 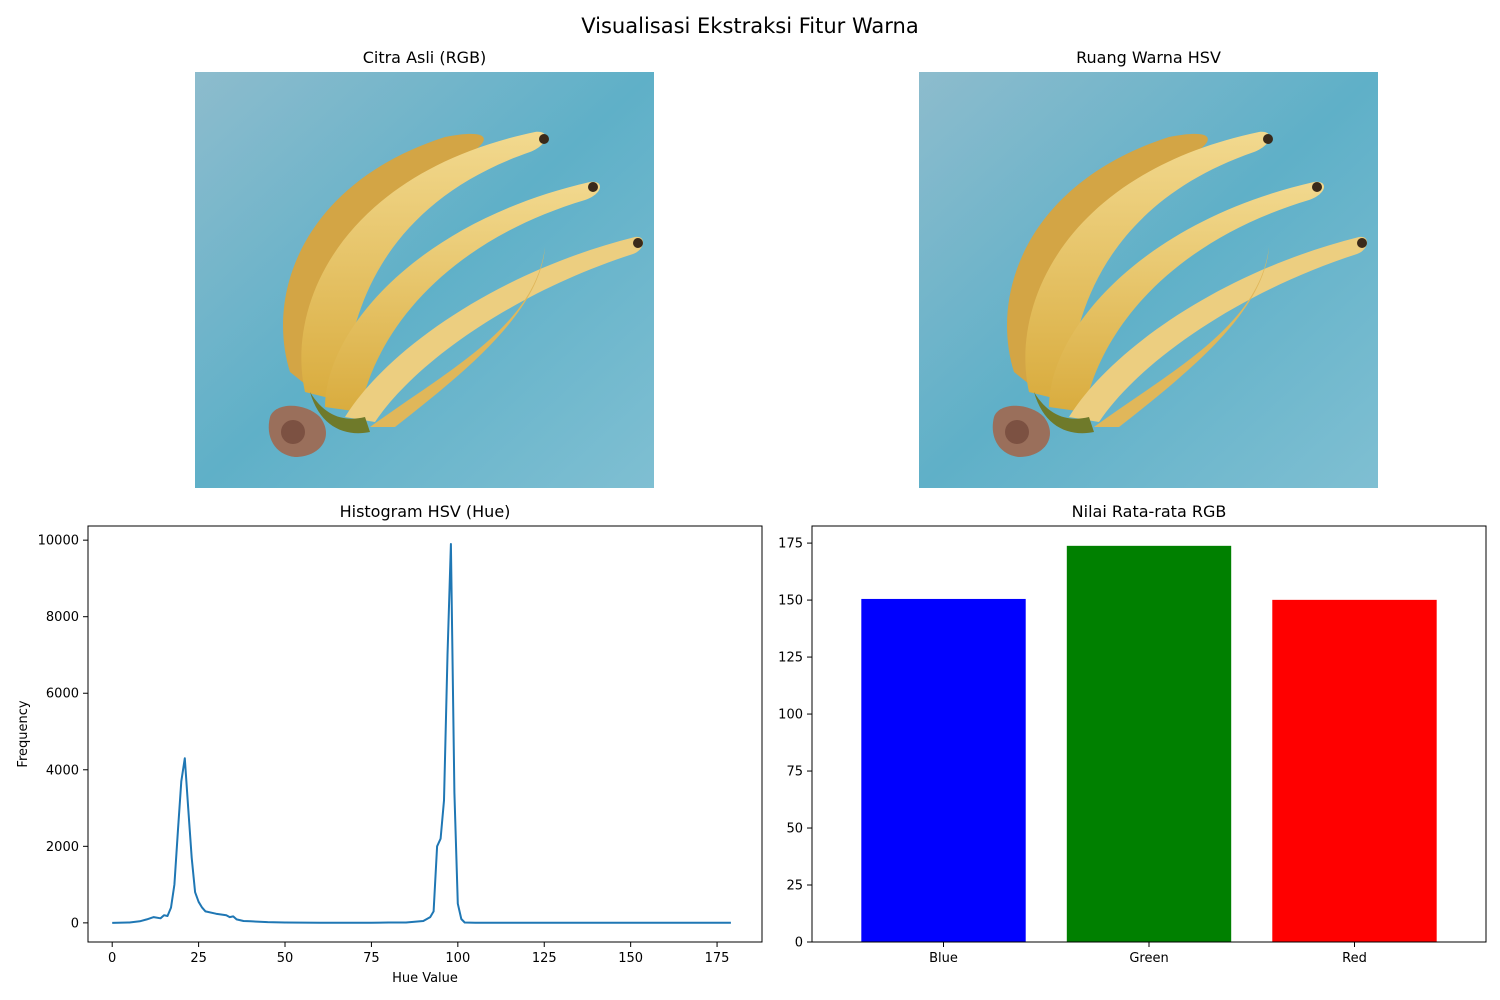 What do you see at coordinates (62, 617) in the screenshot?
I see `y-tick-label: 8000` at bounding box center [62, 617].